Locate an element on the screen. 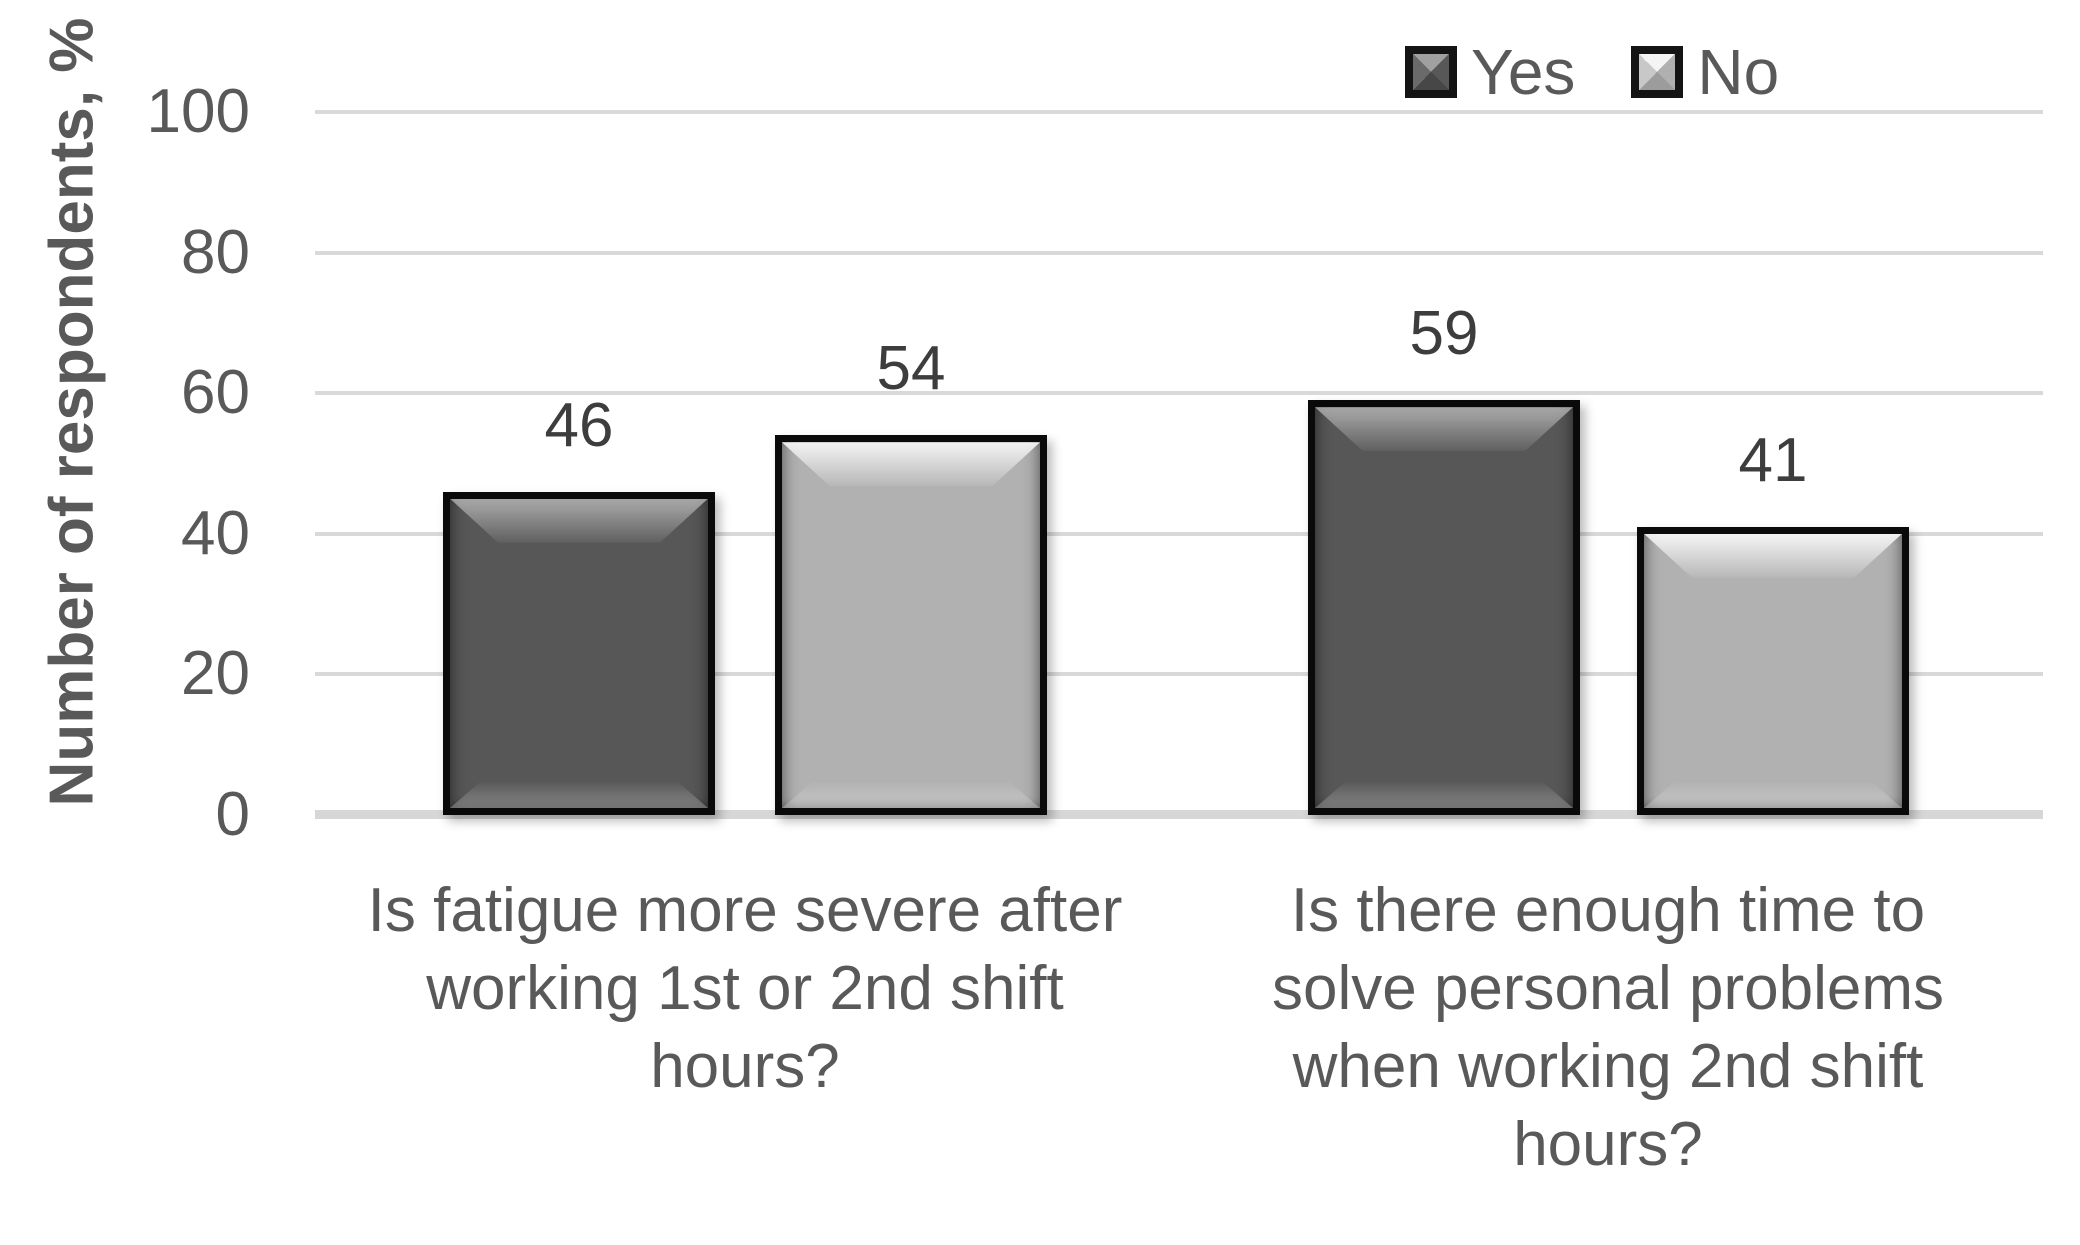 The image size is (2080, 1245). bar-slot-fatigue-yes: 46 is located at coordinates (579, 463).